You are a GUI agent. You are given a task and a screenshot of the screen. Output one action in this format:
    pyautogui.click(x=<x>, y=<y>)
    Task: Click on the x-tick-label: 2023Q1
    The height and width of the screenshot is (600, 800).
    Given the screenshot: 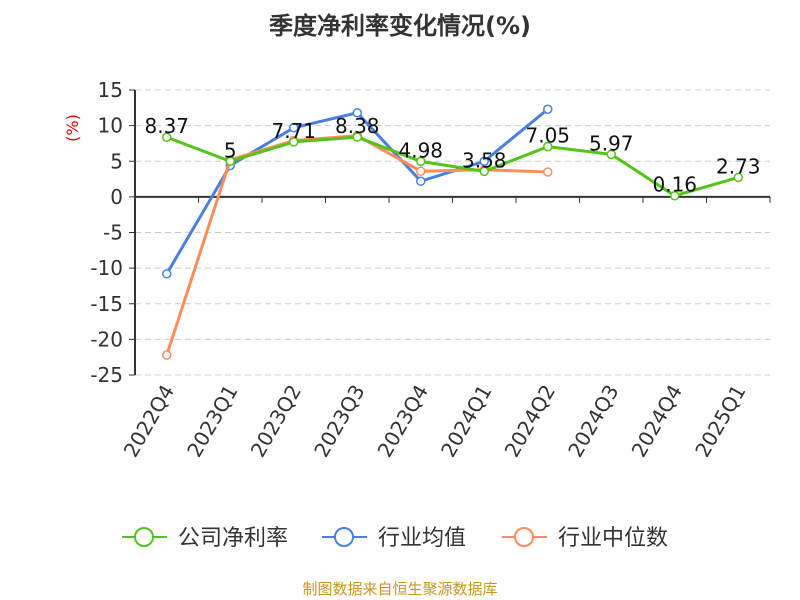 What is the action you would take?
    pyautogui.click(x=212, y=421)
    